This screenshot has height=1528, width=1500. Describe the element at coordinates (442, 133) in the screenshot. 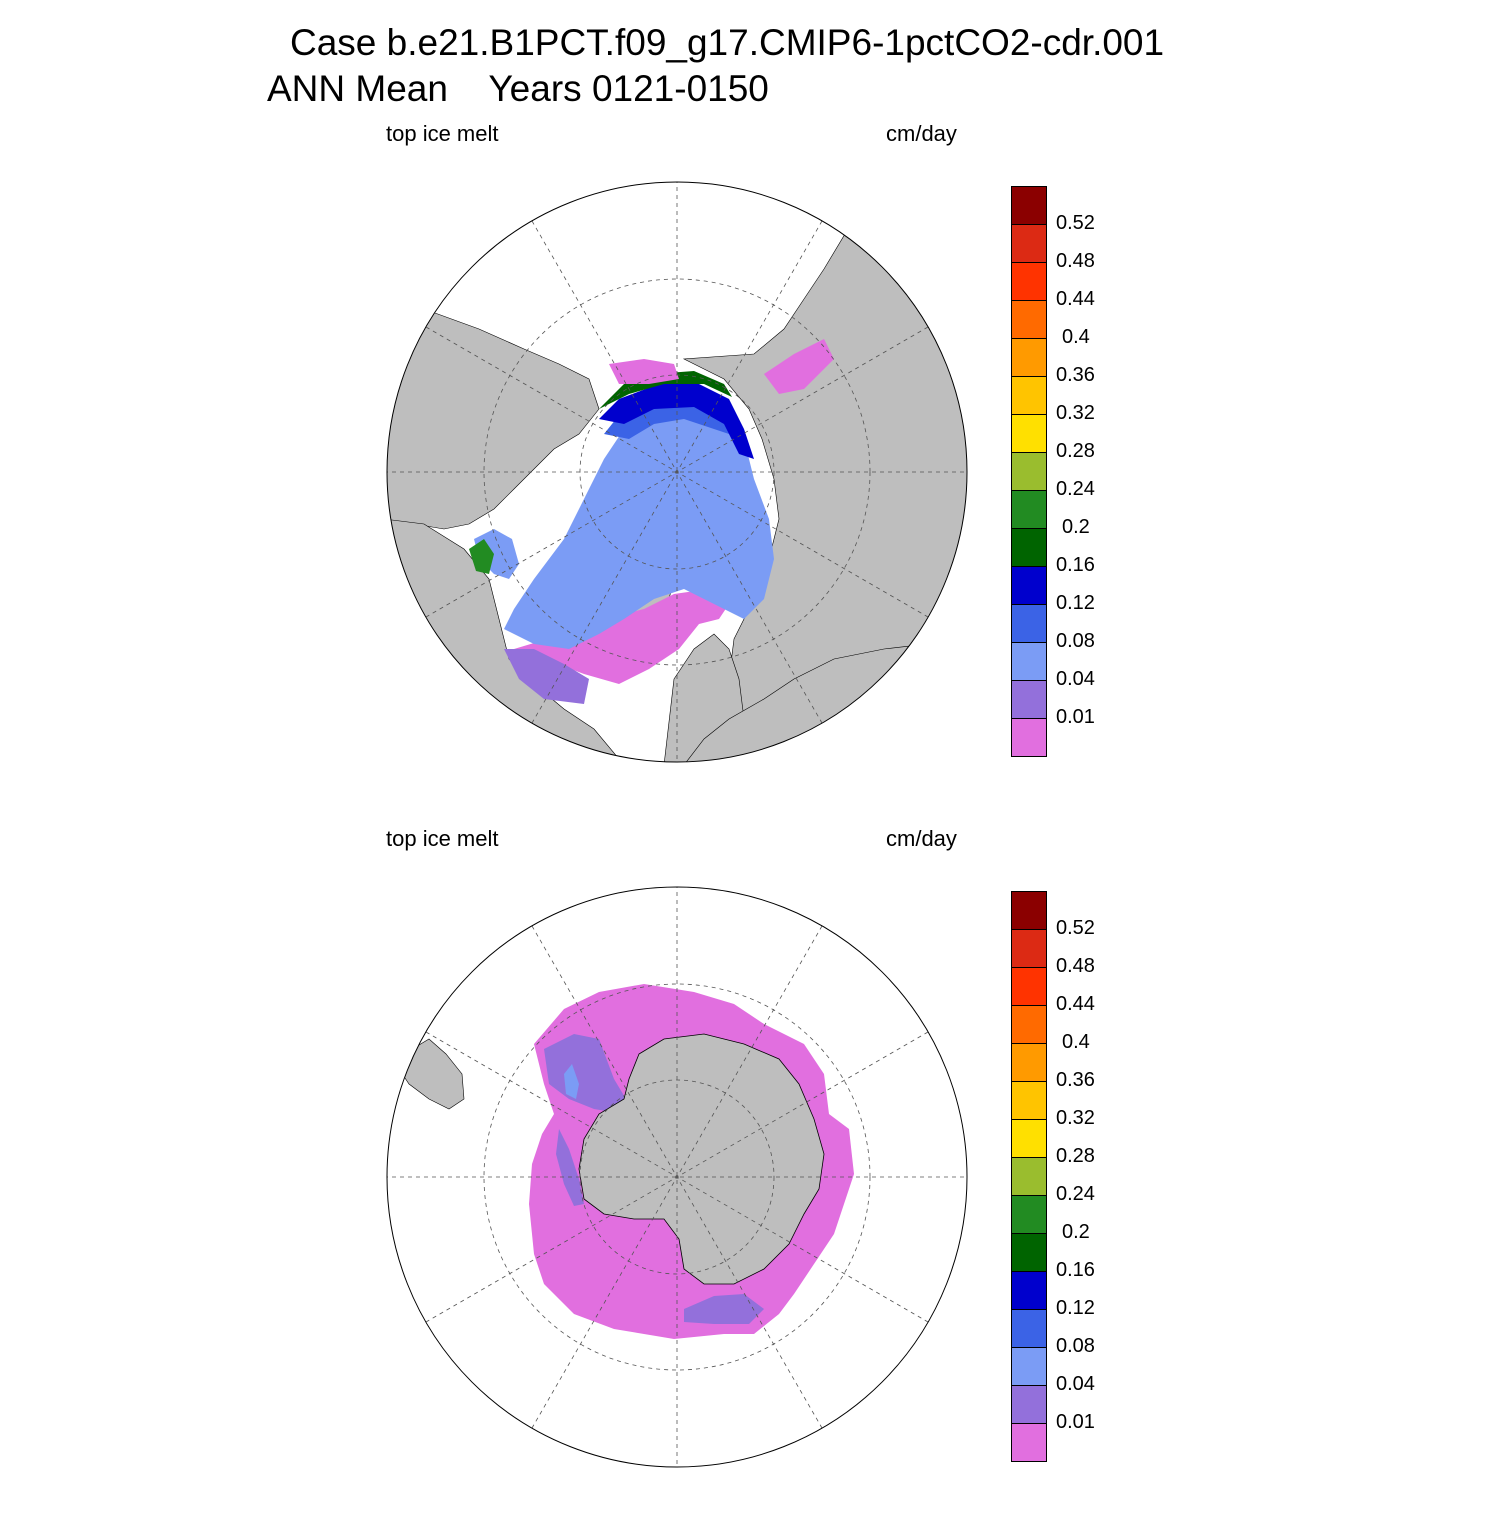

I see `panel-north-variable-label: top ice melt` at that location.